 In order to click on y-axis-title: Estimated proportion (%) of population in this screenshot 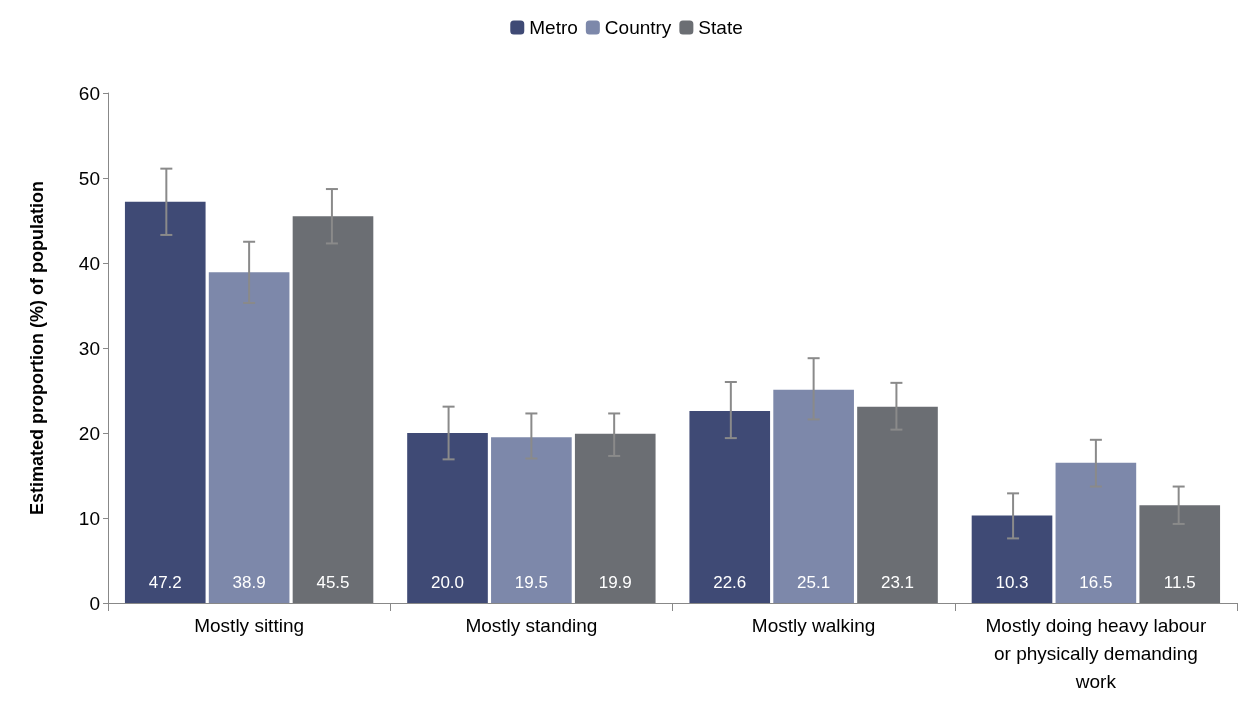, I will do `click(37, 348)`.